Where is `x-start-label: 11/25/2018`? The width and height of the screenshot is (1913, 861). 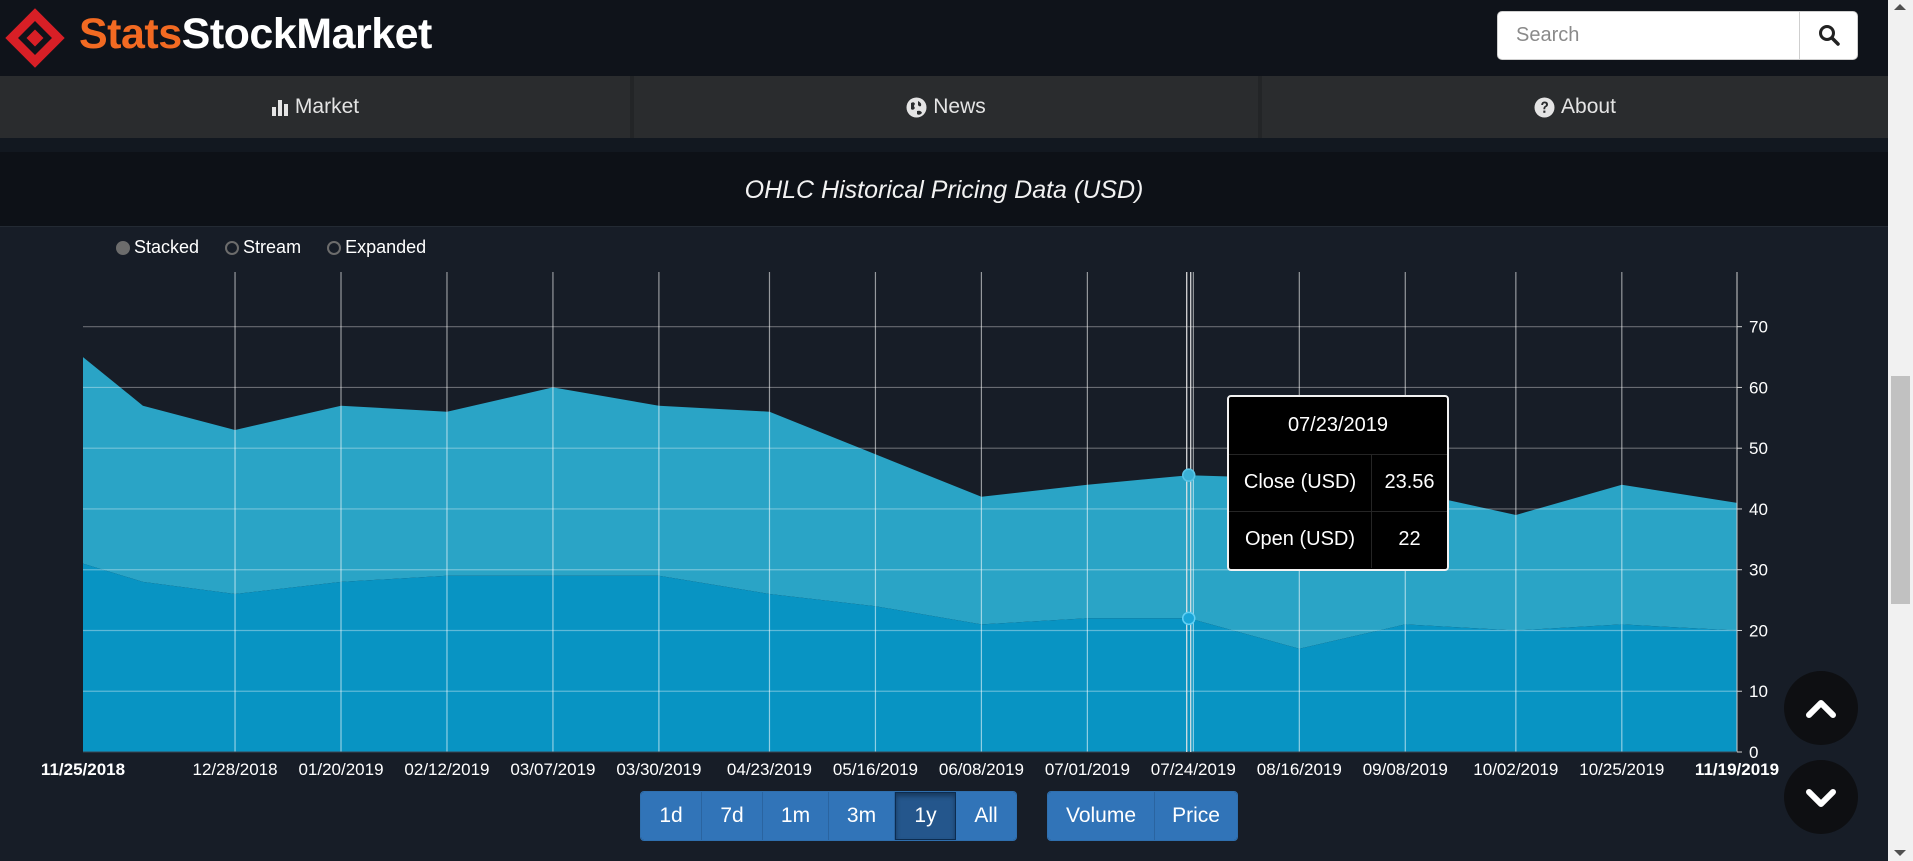 x-start-label: 11/25/2018 is located at coordinates (83, 769).